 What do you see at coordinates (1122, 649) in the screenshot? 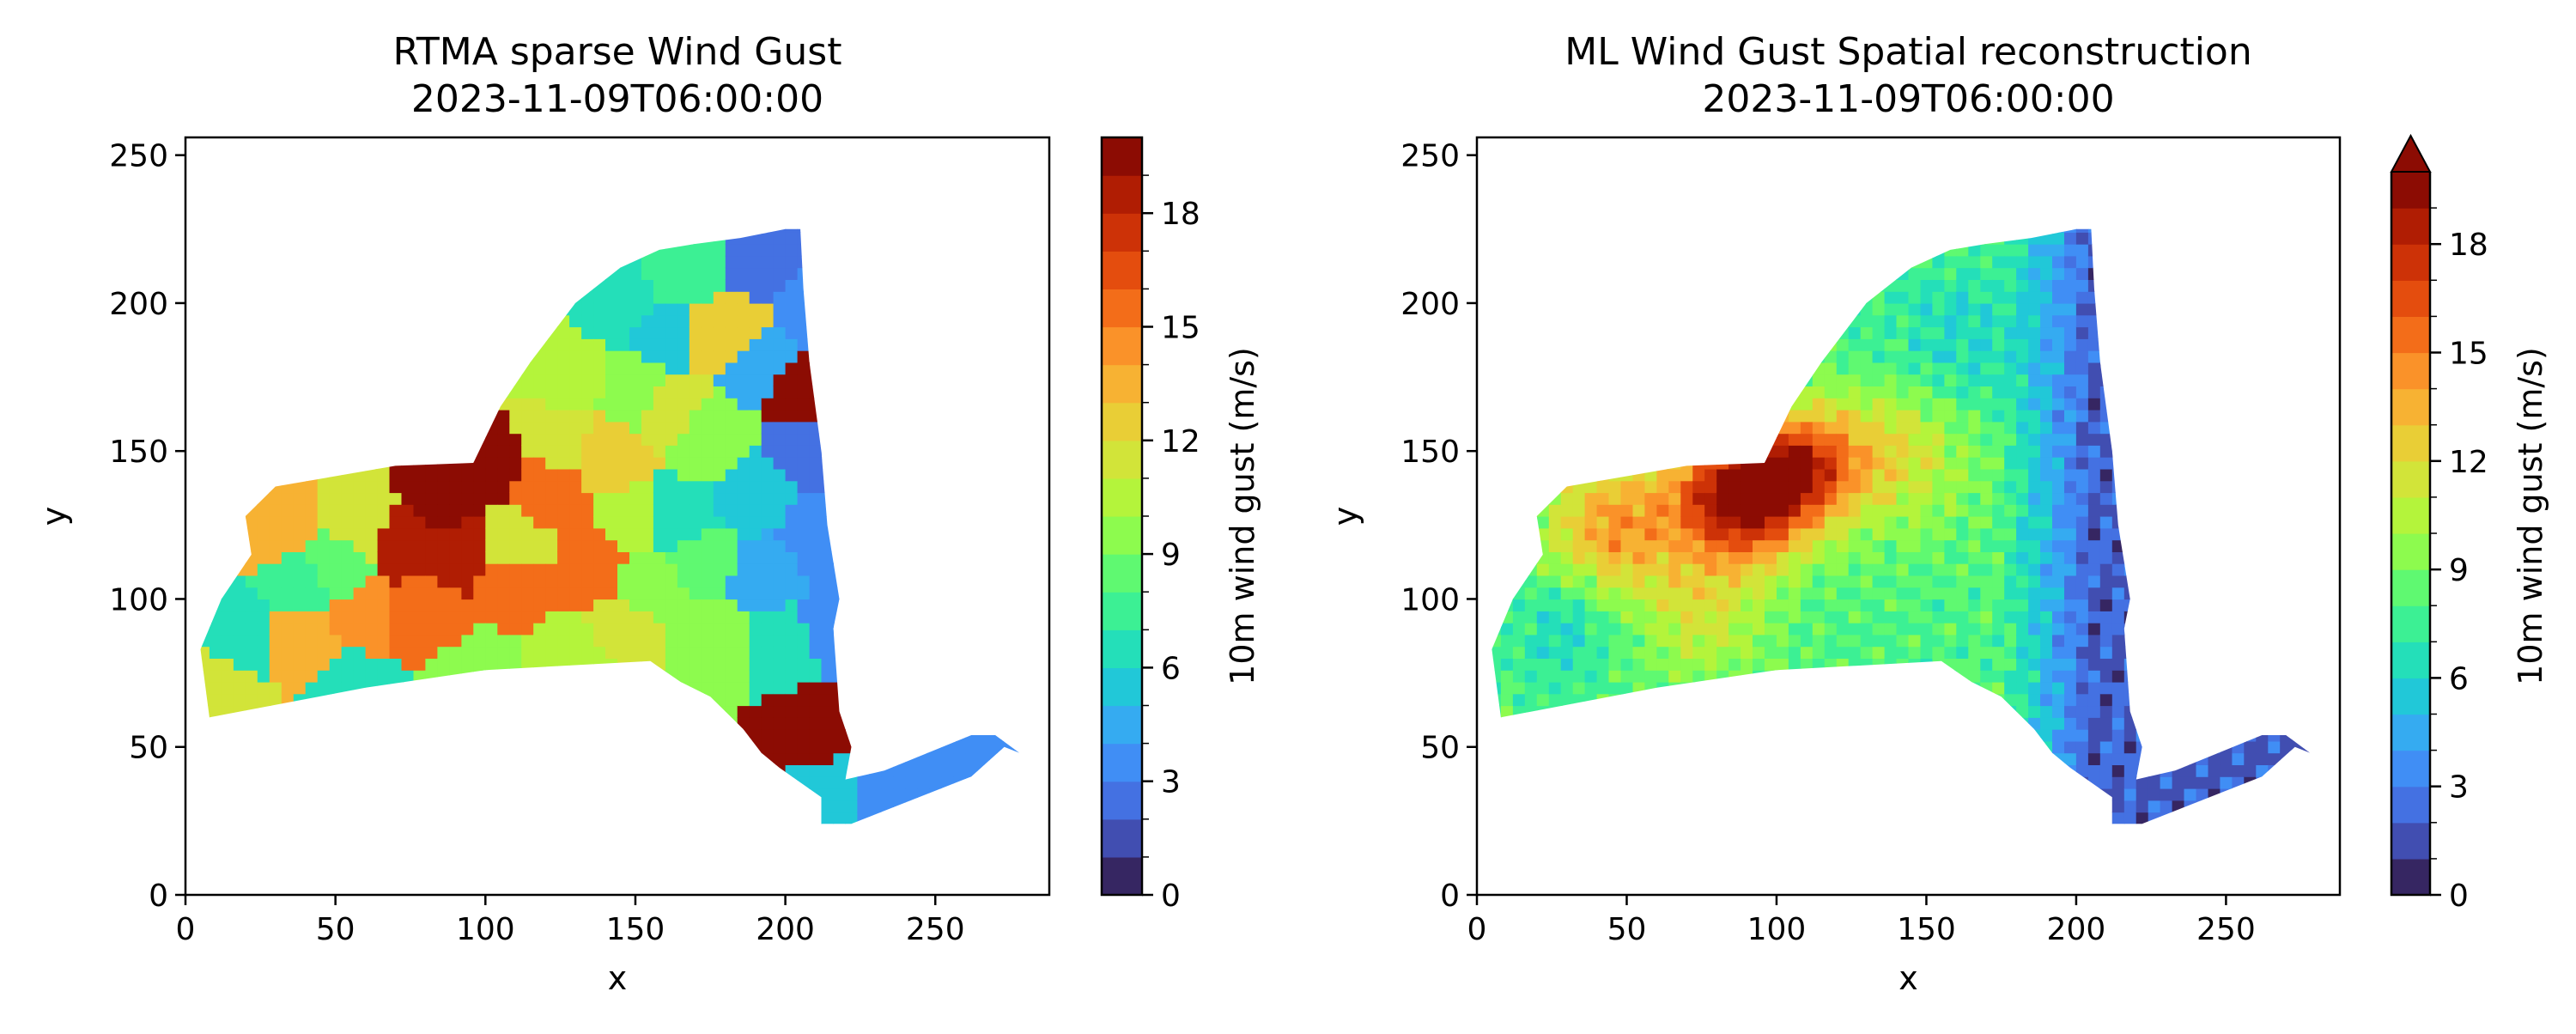
I see `colorbar-band` at bounding box center [1122, 649].